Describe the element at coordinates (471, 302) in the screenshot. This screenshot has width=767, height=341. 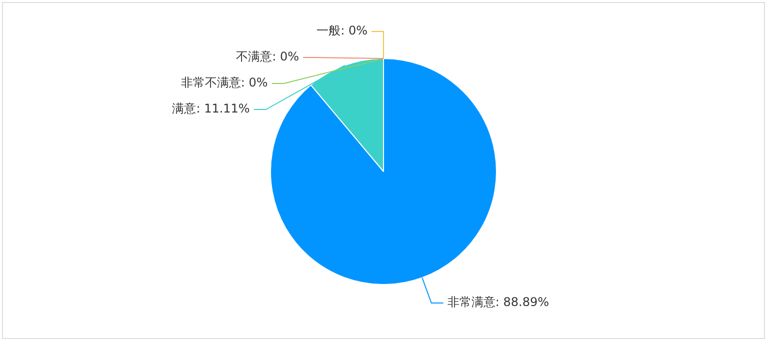
I see `slice-label: 非常满意` at that location.